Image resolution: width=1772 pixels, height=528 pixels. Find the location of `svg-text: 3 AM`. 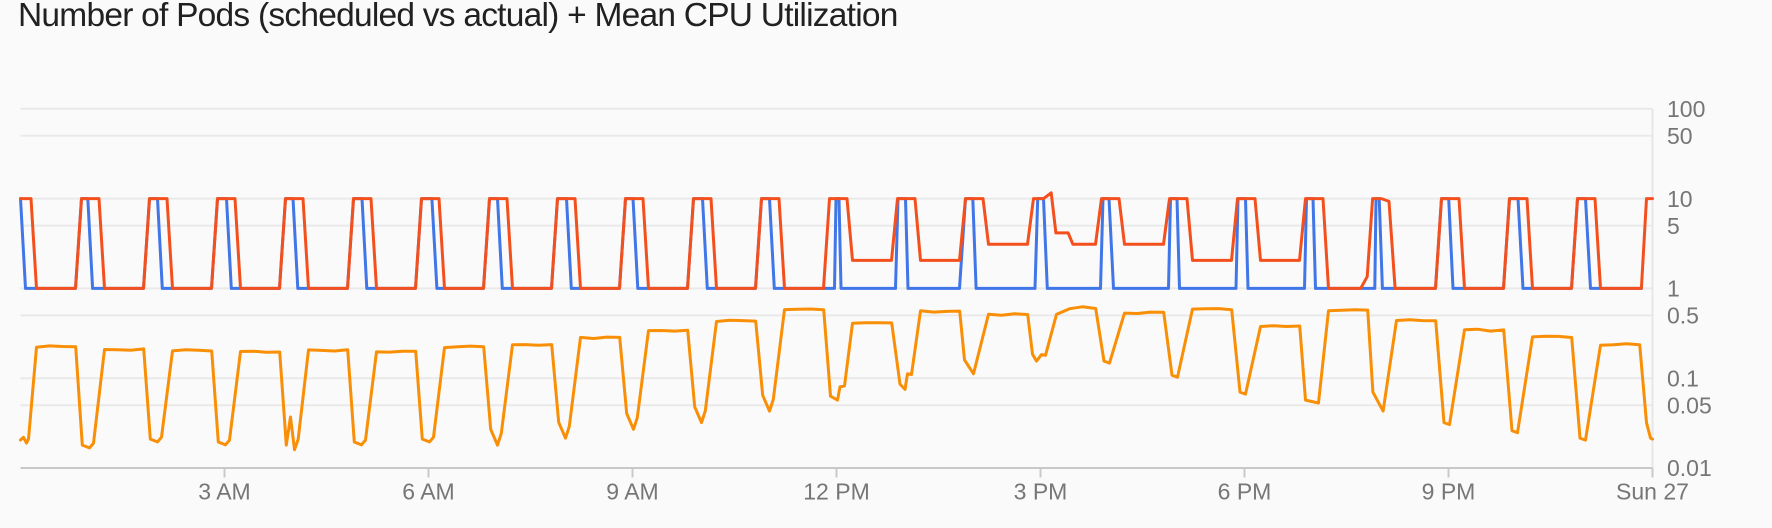

svg-text: 3 AM is located at coordinates (224, 492).